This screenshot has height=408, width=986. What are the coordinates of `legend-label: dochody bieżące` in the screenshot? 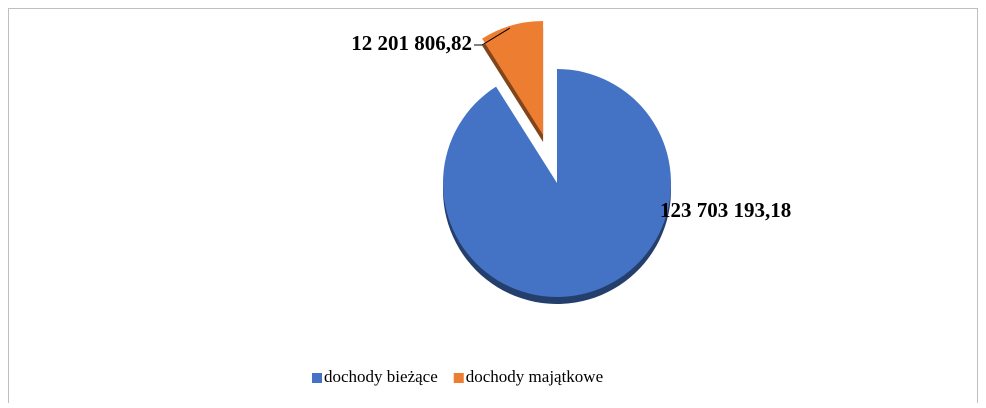 It's located at (381, 376).